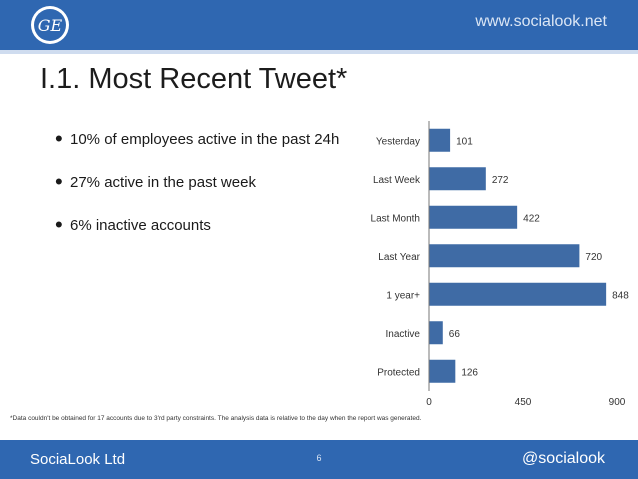 Image resolution: width=638 pixels, height=479 pixels. What do you see at coordinates (205, 226) in the screenshot?
I see `bullet-item: 6% inactive accounts` at bounding box center [205, 226].